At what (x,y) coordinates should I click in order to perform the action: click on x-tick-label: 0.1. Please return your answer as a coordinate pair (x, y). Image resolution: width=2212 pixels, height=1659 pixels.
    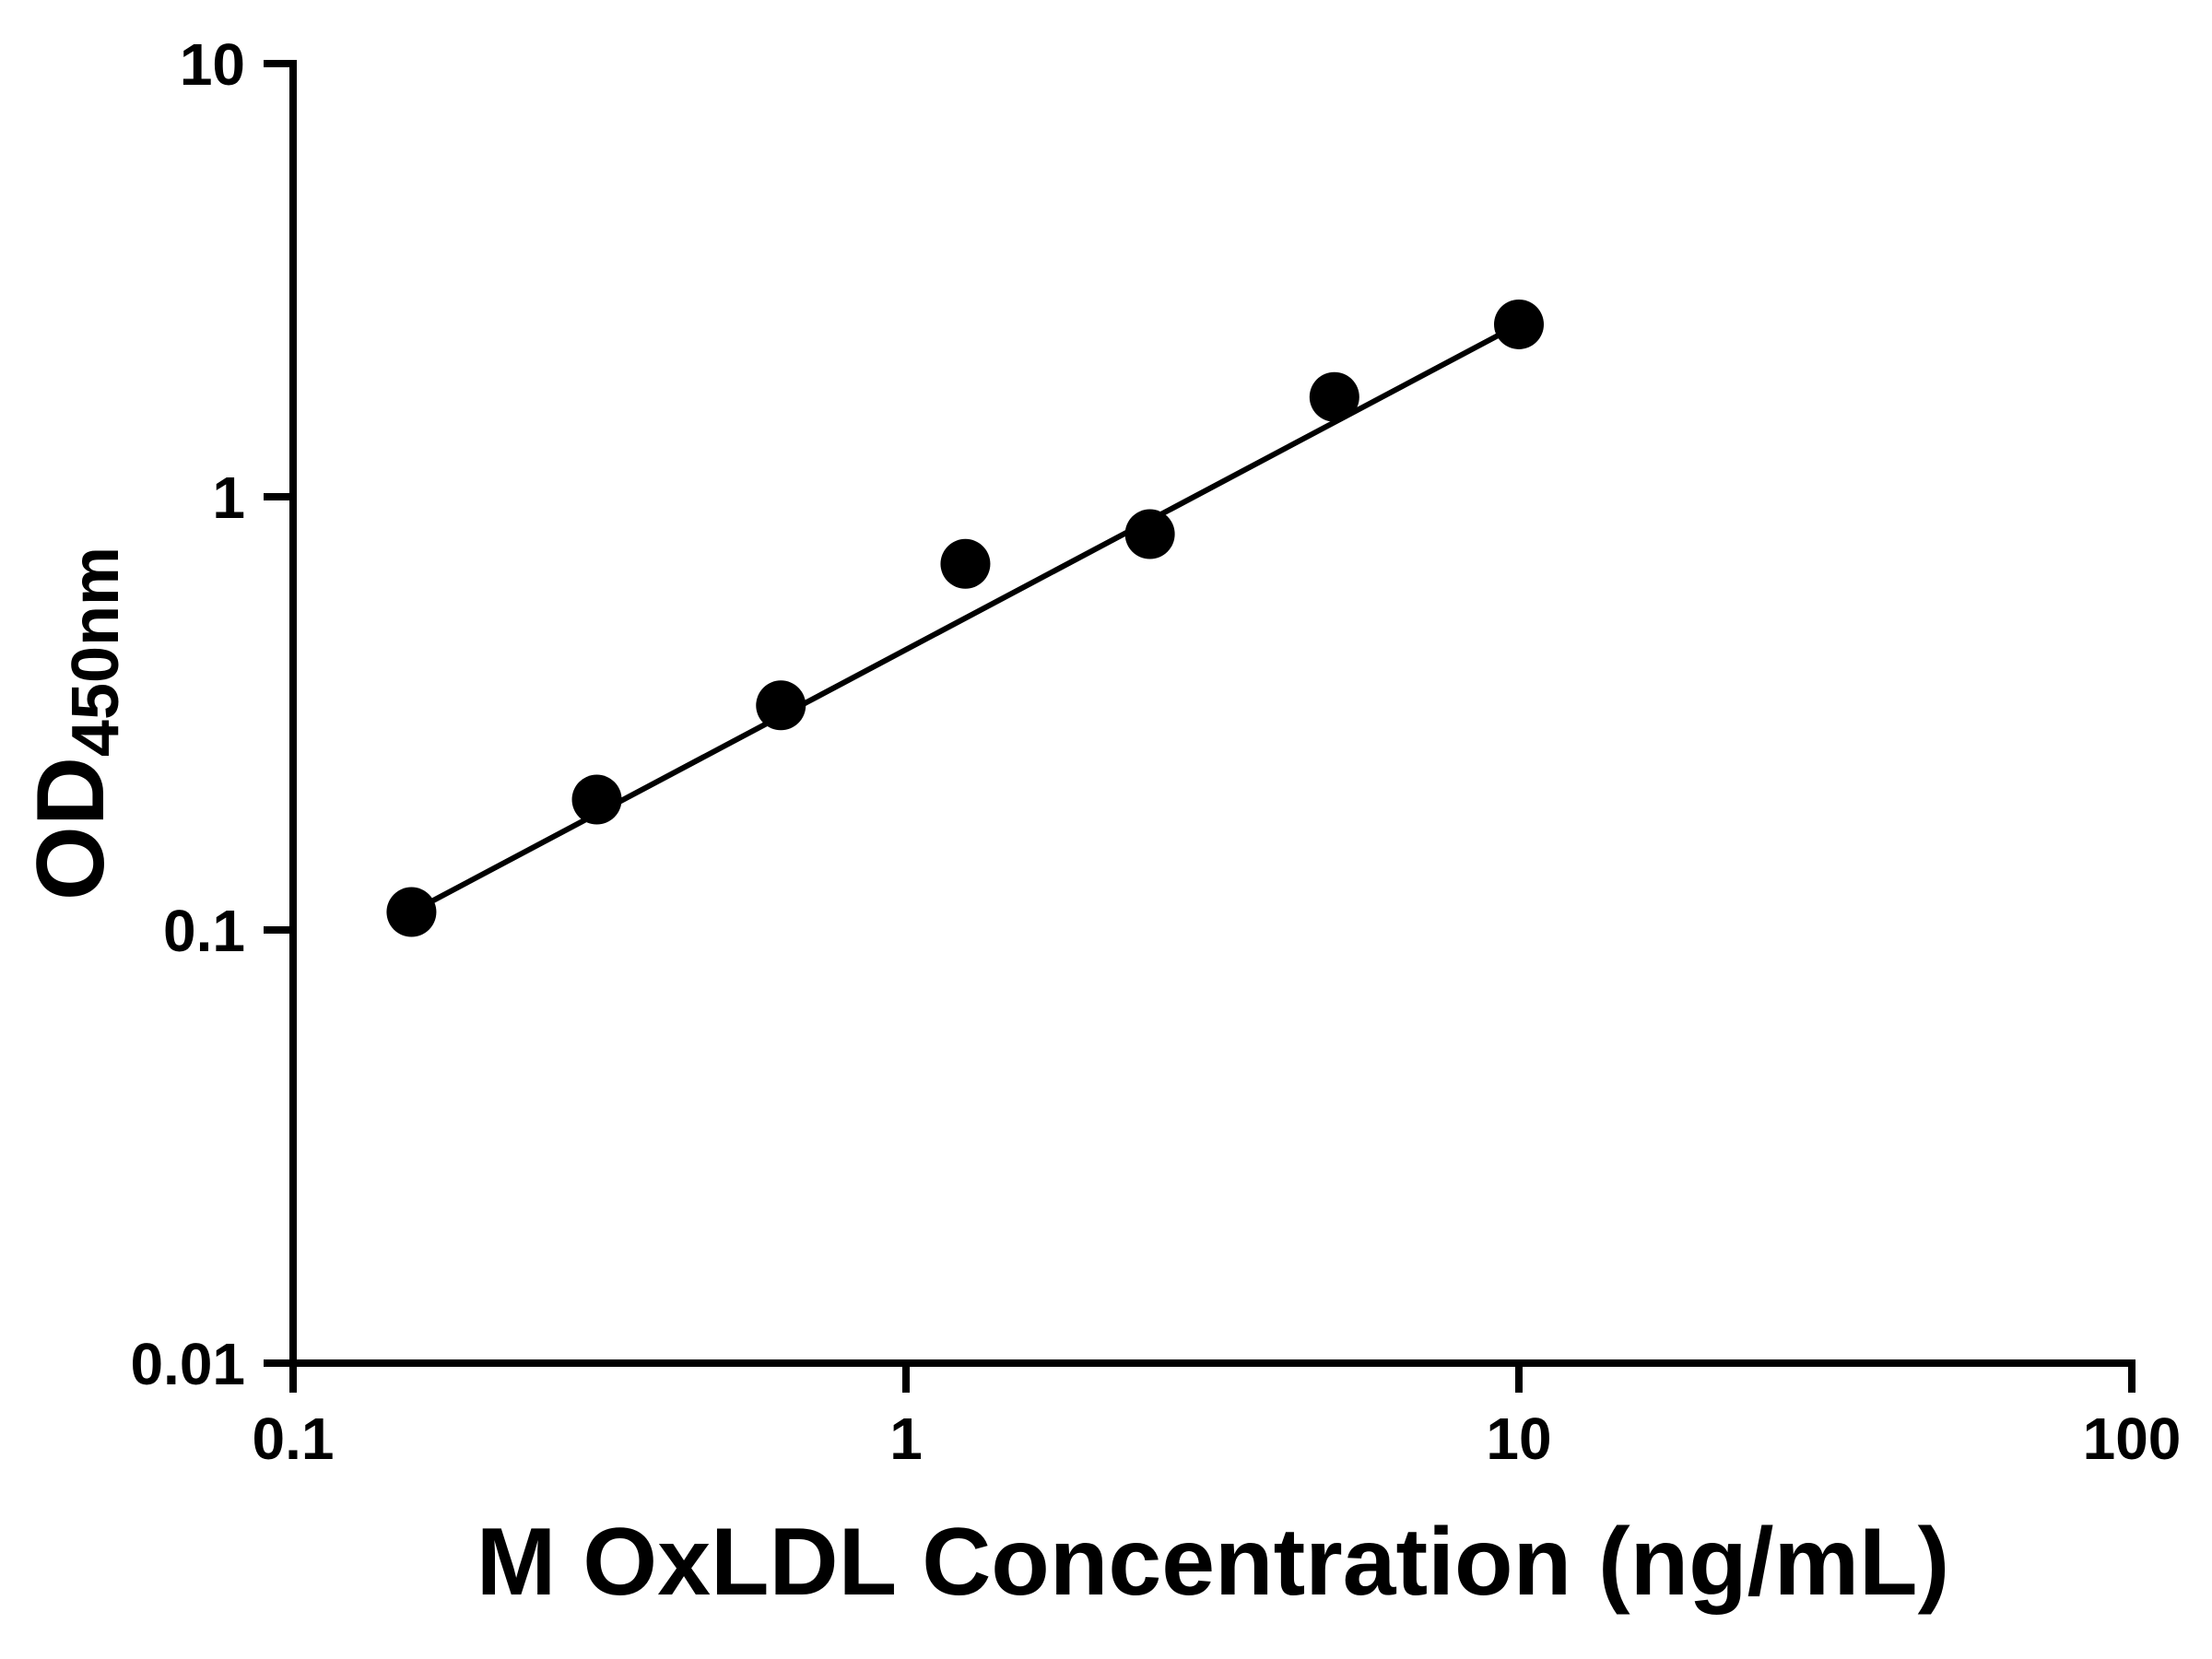
    Looking at the image, I should click on (294, 1439).